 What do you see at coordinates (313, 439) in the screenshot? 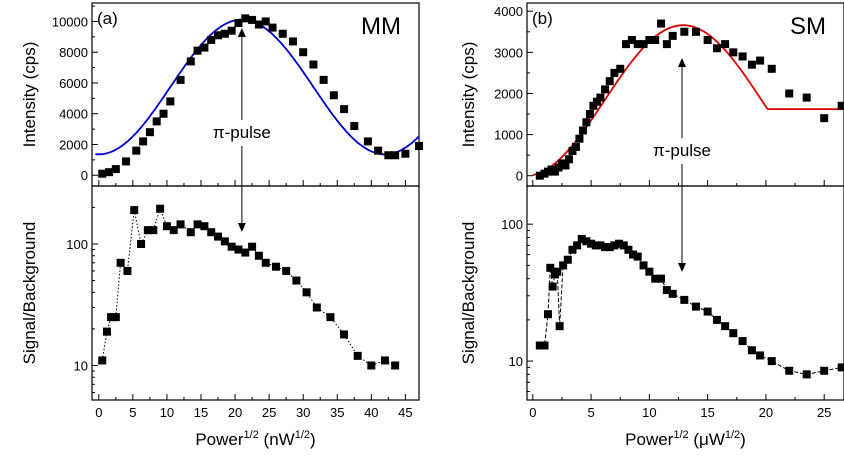
I see `x-axis-label-end: )` at bounding box center [313, 439].